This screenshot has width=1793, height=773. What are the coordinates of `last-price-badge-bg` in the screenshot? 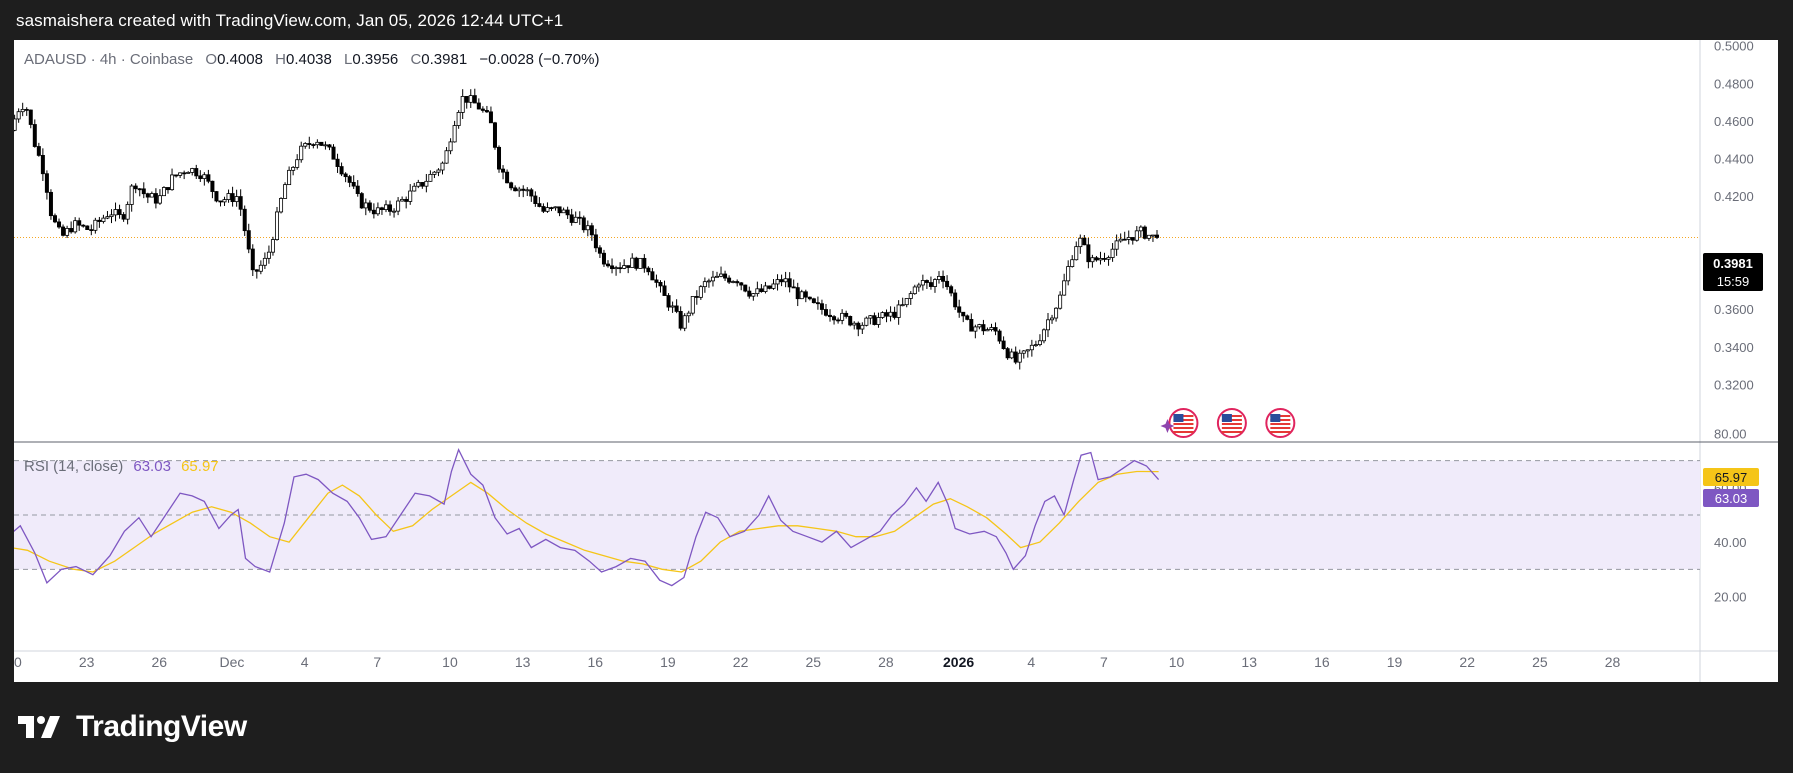 It's located at (1733, 272).